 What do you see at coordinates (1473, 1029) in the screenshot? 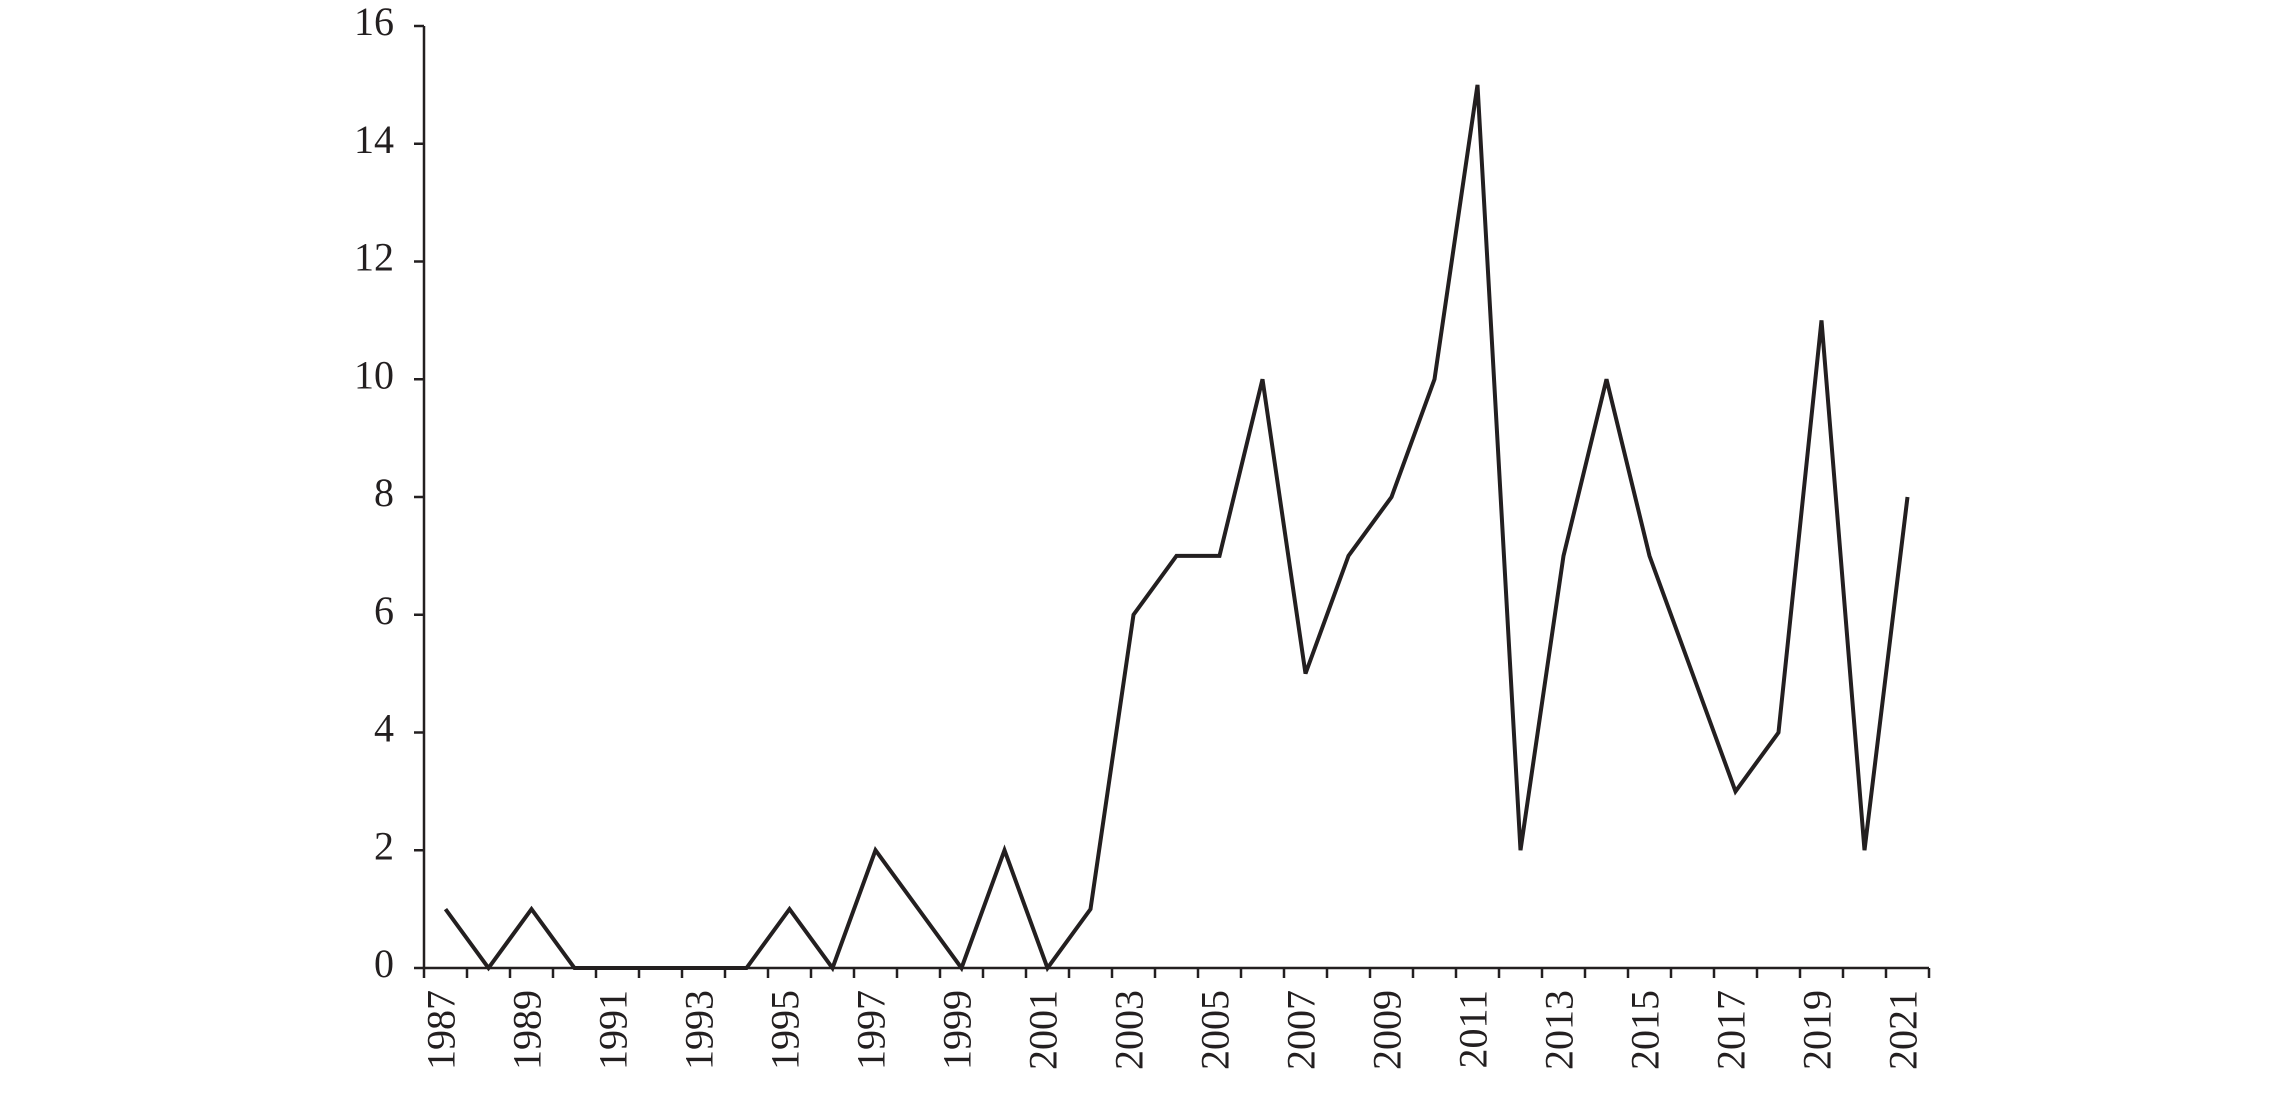
I see `x-tick-label: 2011` at bounding box center [1473, 1029].